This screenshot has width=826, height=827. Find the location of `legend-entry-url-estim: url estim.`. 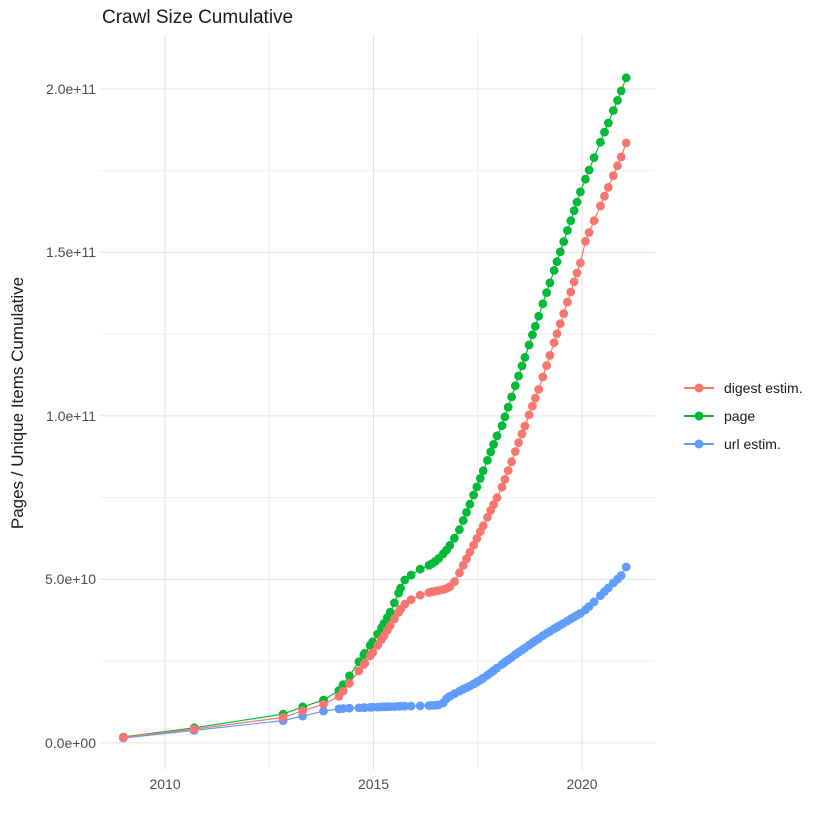

legend-entry-url-estim: url estim. is located at coordinates (743, 443).